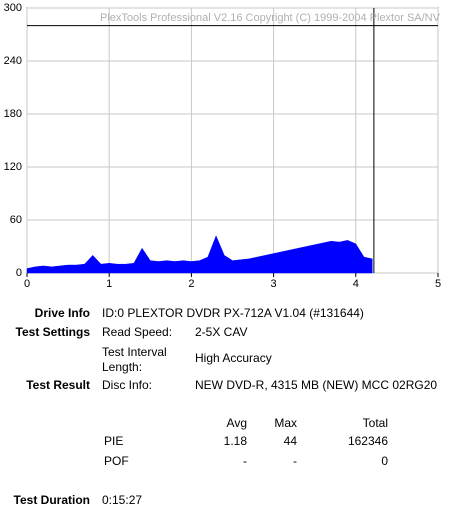 This screenshot has width=451, height=510. Describe the element at coordinates (375, 423) in the screenshot. I see `column-header: Total` at that location.